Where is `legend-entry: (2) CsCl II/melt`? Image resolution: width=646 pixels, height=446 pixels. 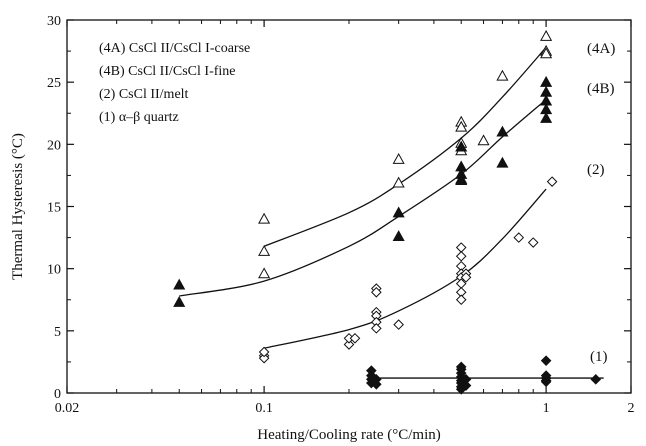
legend-entry: (2) CsCl II/melt is located at coordinates (144, 94).